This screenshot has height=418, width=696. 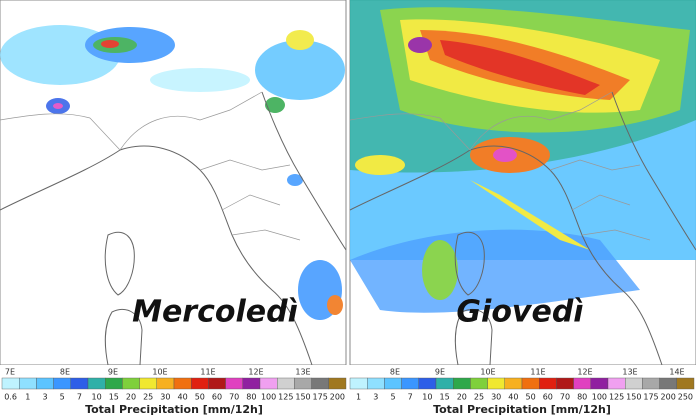 I want to click on day-label: Mercoledì, so click(x=215, y=312).